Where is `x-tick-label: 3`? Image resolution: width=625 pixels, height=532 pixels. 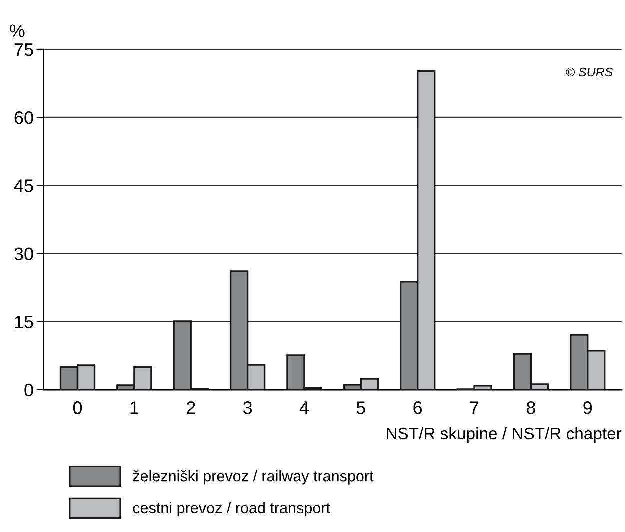
x-tick-label: 3 is located at coordinates (247, 408).